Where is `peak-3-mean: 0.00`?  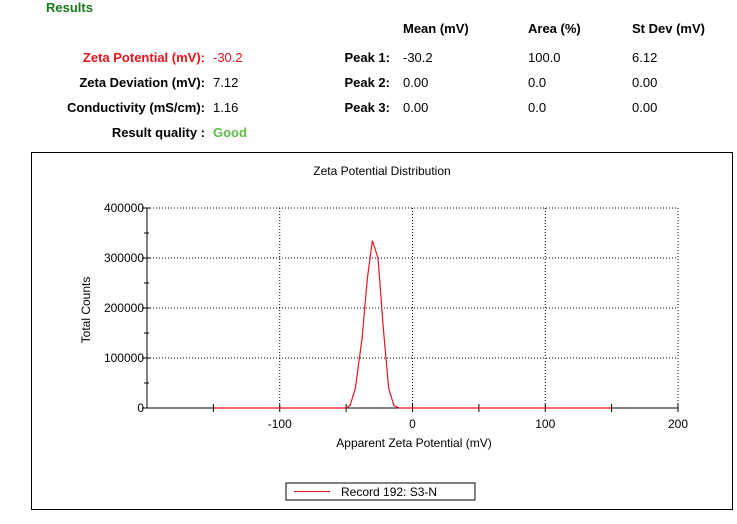
peak-3-mean: 0.00 is located at coordinates (416, 107).